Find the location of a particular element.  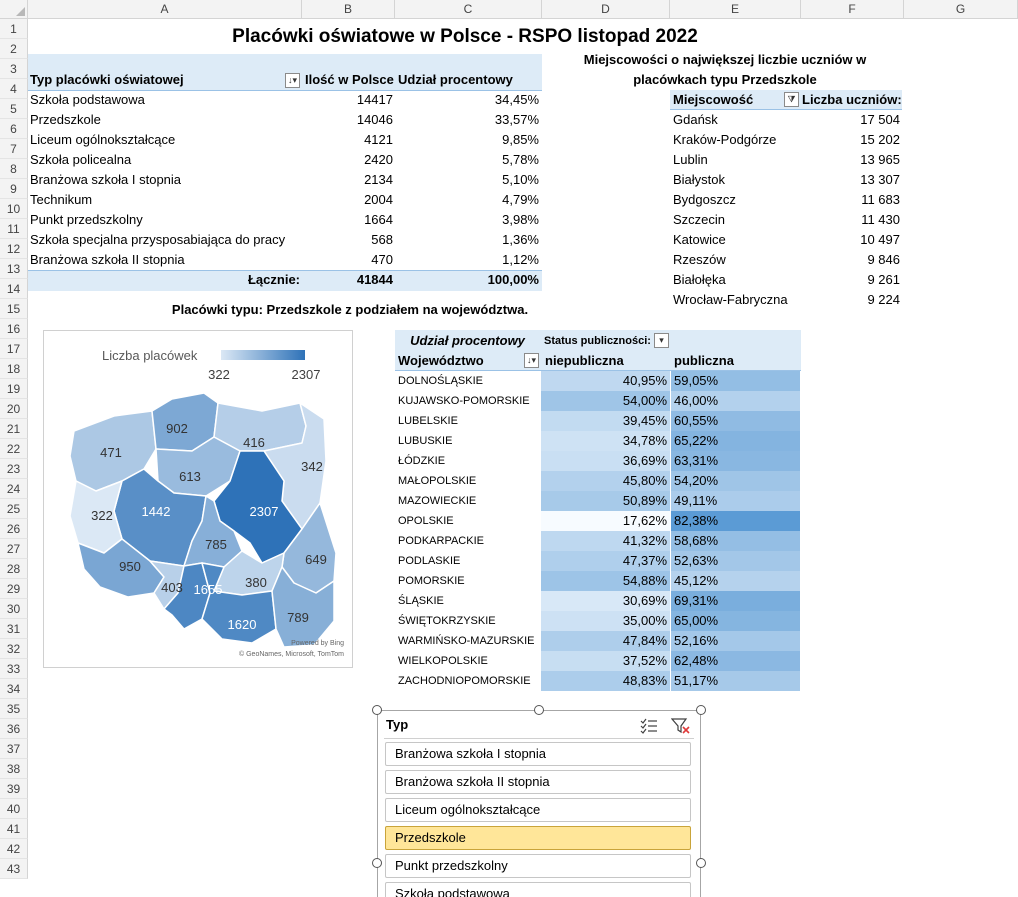

slicer-item: Branżowa szkoła I stopnia is located at coordinates (538, 754).